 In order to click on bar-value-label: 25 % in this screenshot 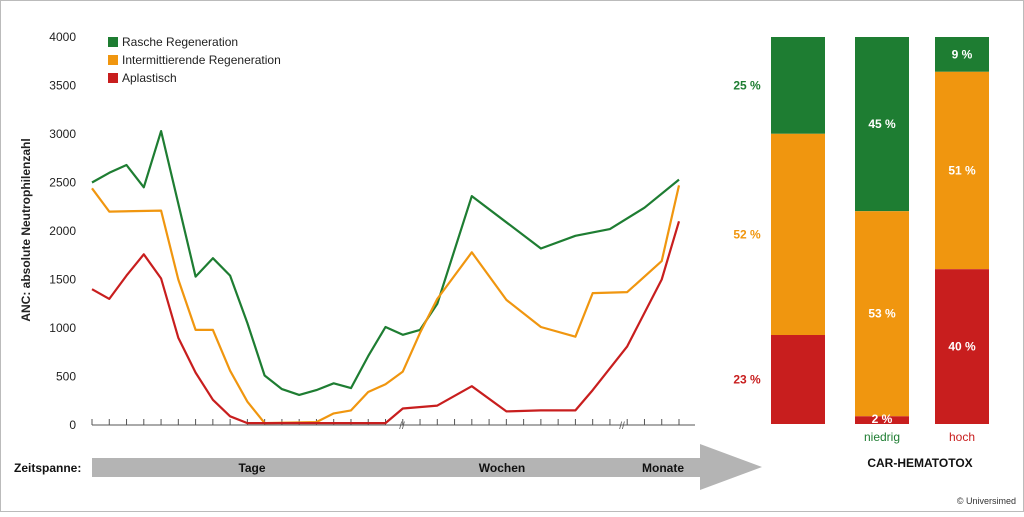, I will do `click(747, 85)`.